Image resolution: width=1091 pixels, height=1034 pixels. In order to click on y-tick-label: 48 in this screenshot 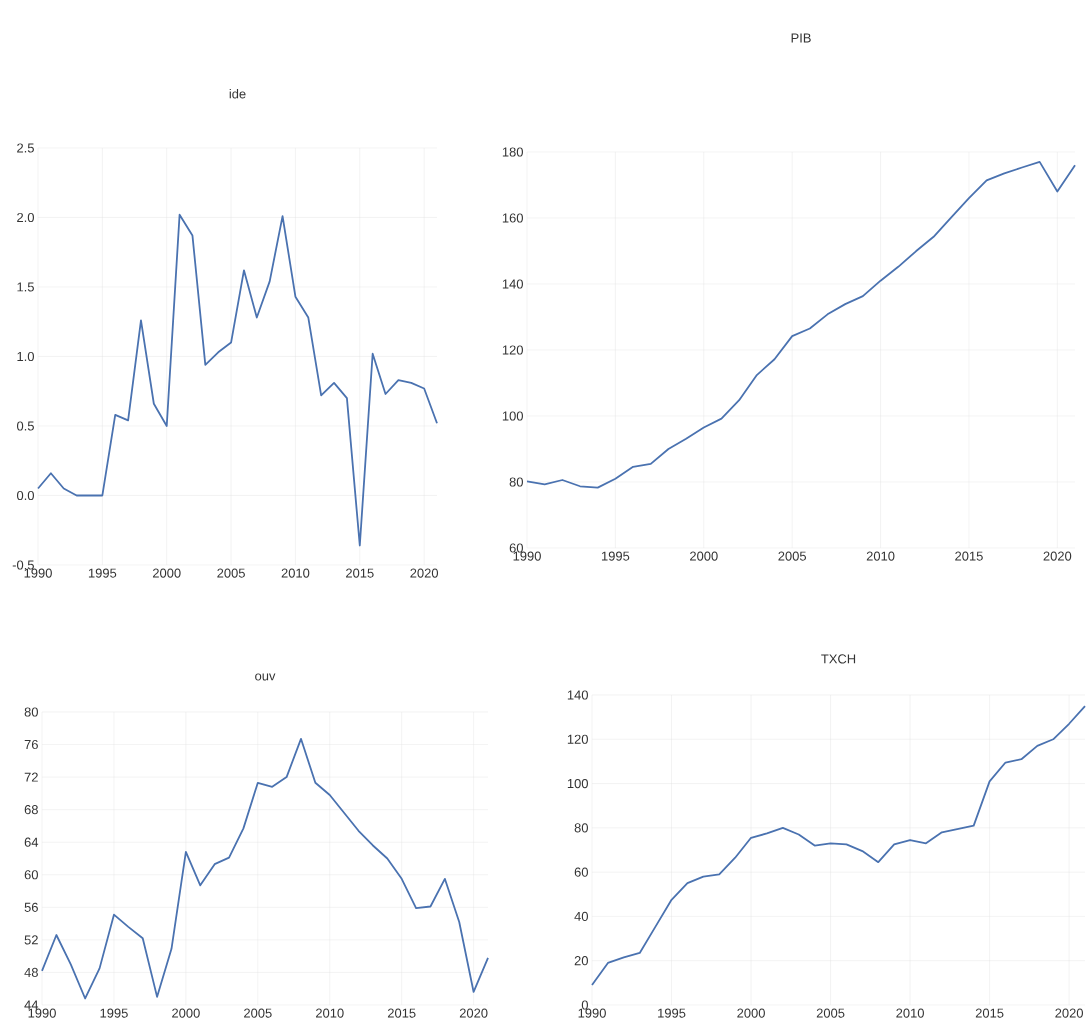, I will do `click(31, 972)`.